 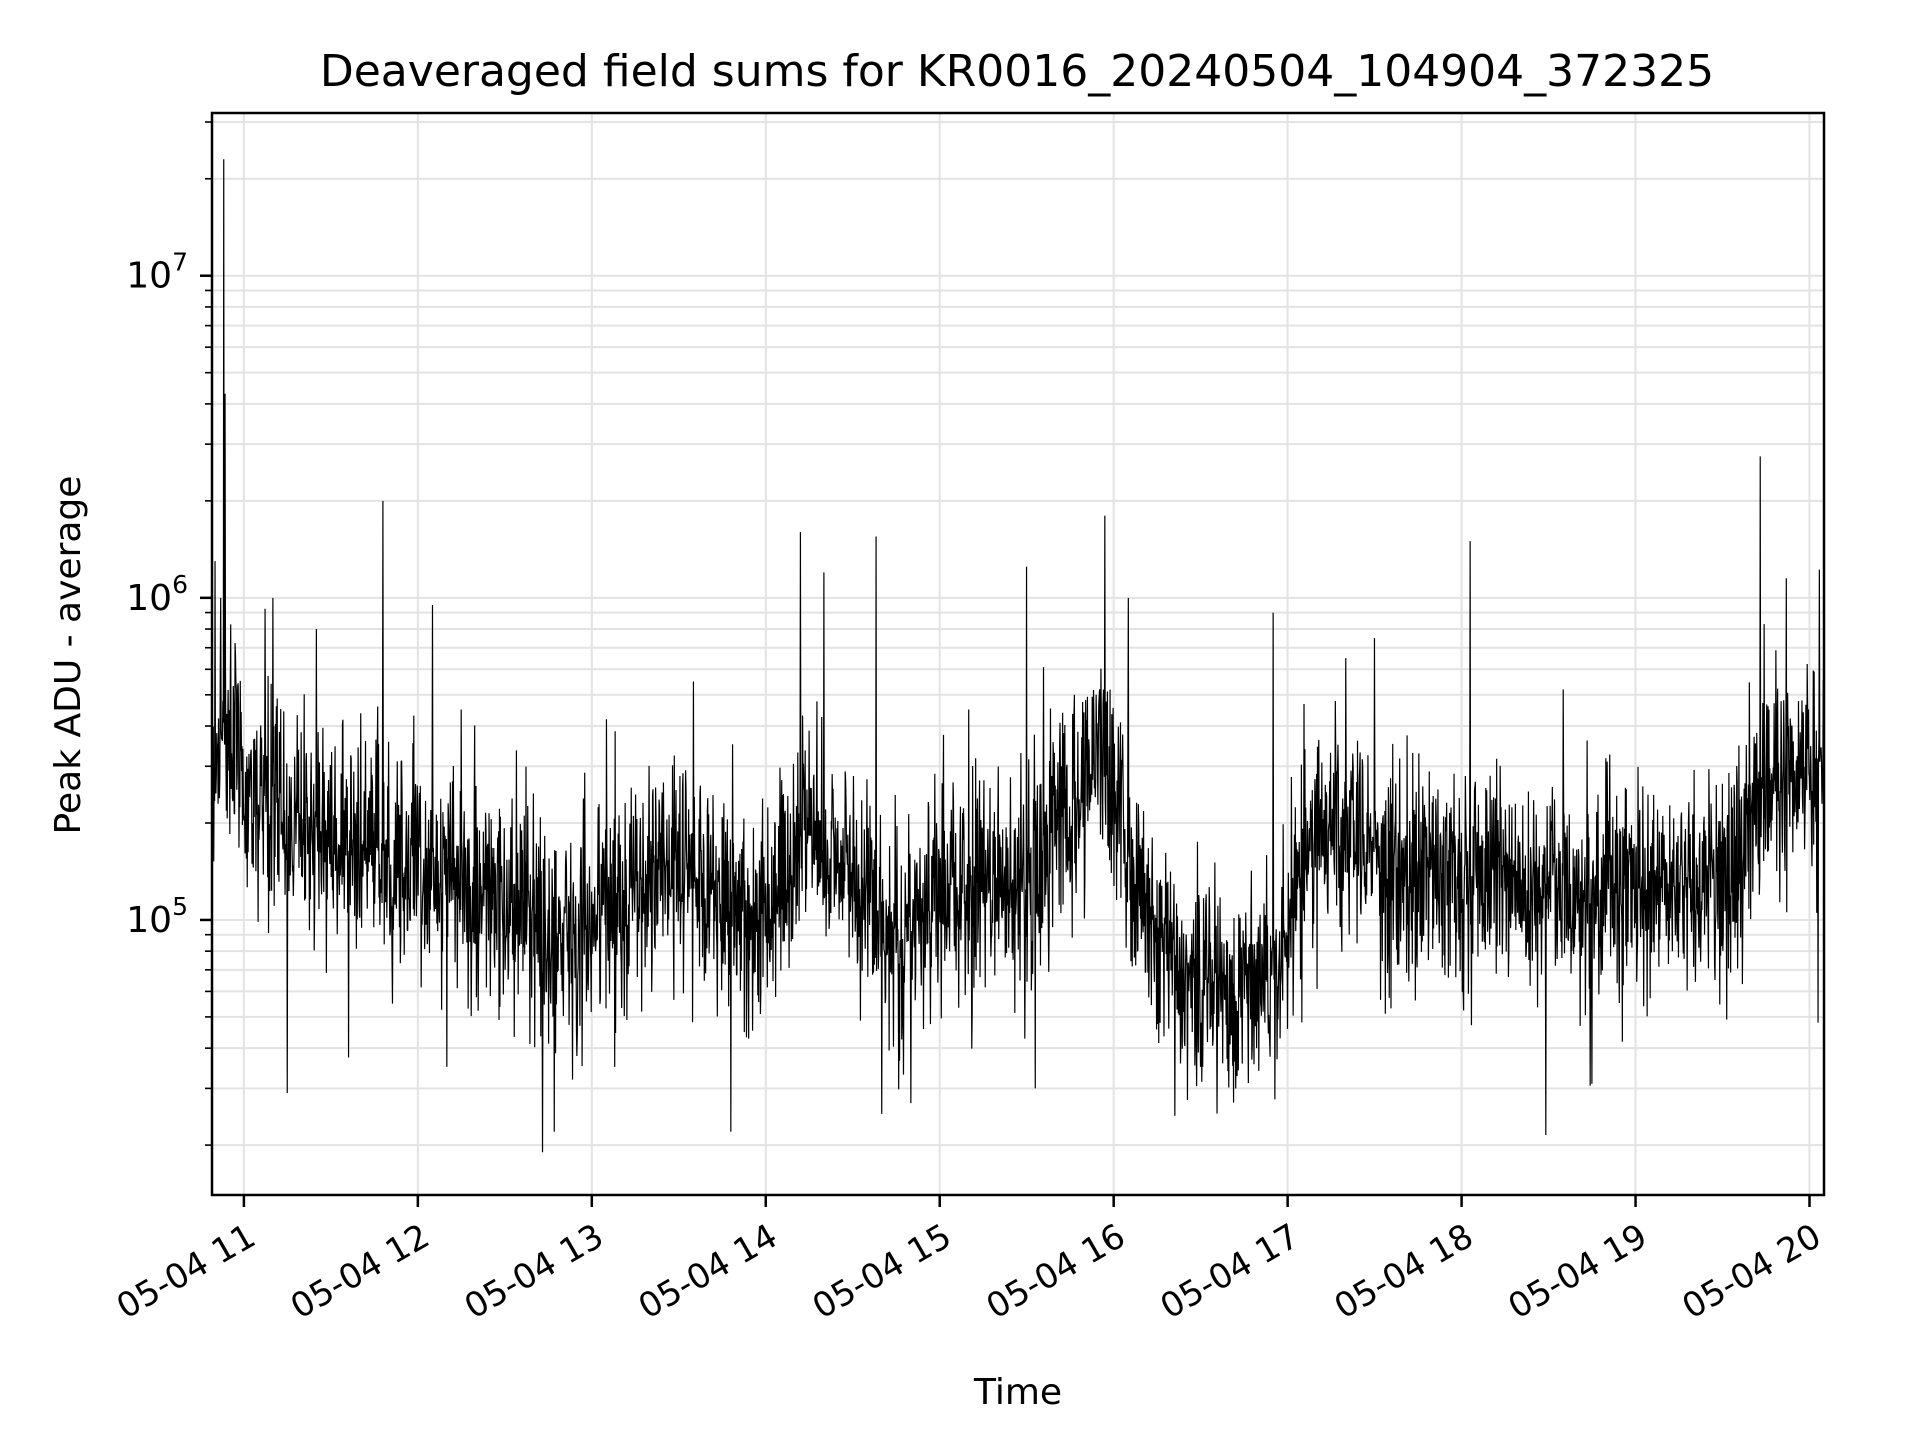 I want to click on y-tick-exponent: 7, so click(x=180, y=262).